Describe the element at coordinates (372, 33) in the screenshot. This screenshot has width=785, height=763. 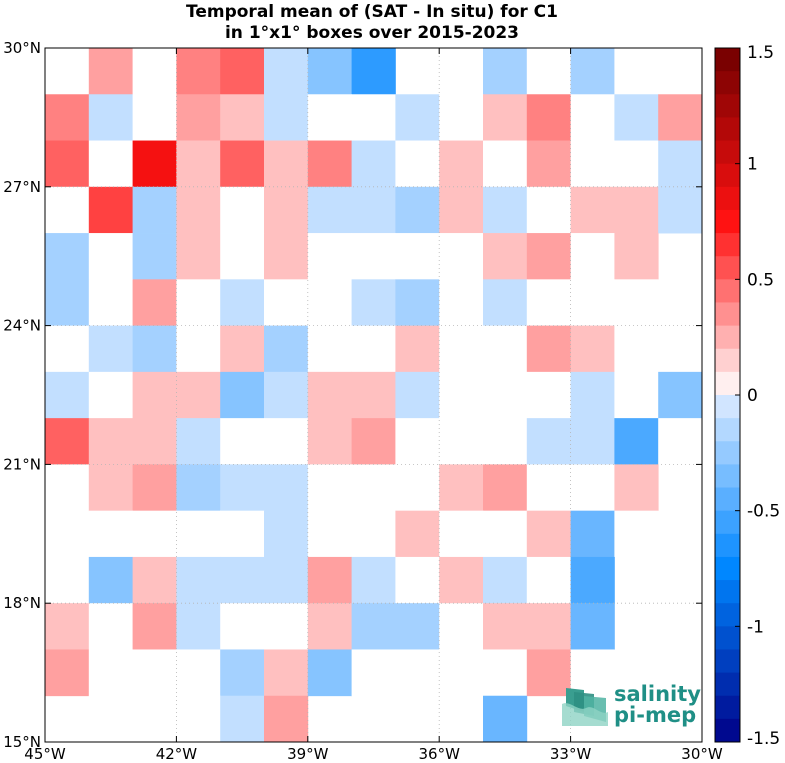
I see `chart-subtitle: in 1°x1° boxes over 2015-2023` at that location.